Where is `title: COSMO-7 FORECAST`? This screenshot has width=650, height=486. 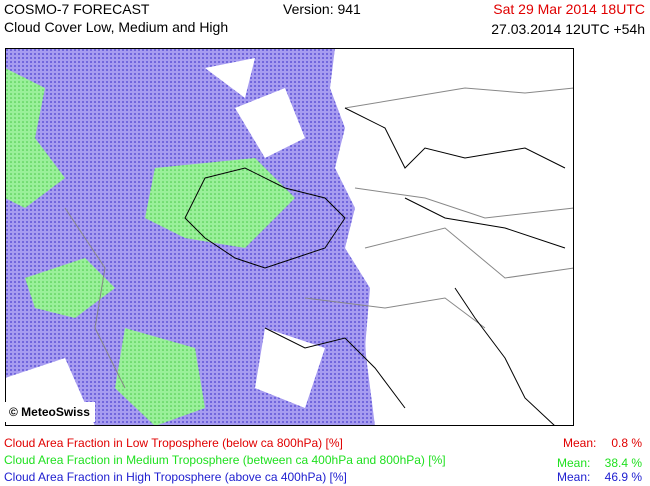 title: COSMO-7 FORECAST is located at coordinates (77, 9).